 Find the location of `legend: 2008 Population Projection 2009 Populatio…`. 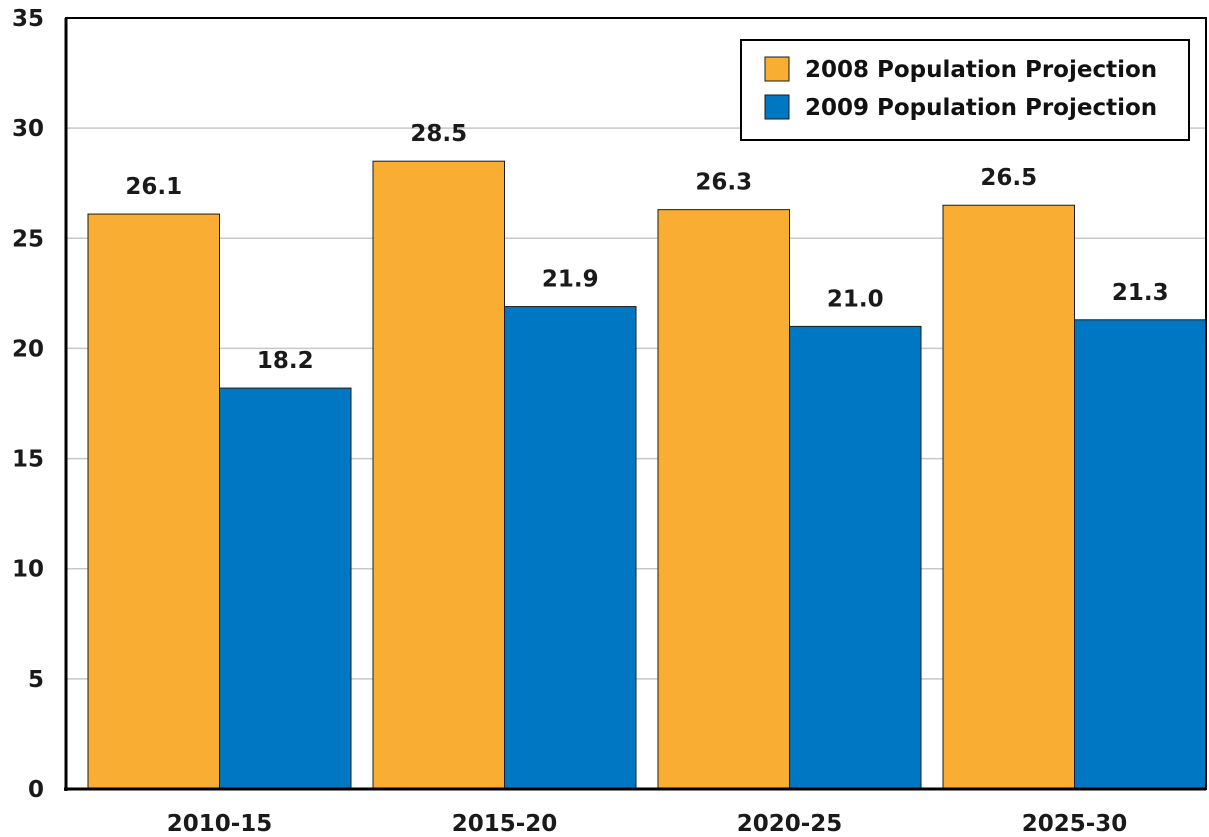

legend: 2008 Population Projection 2009 Populatio… is located at coordinates (965, 90).